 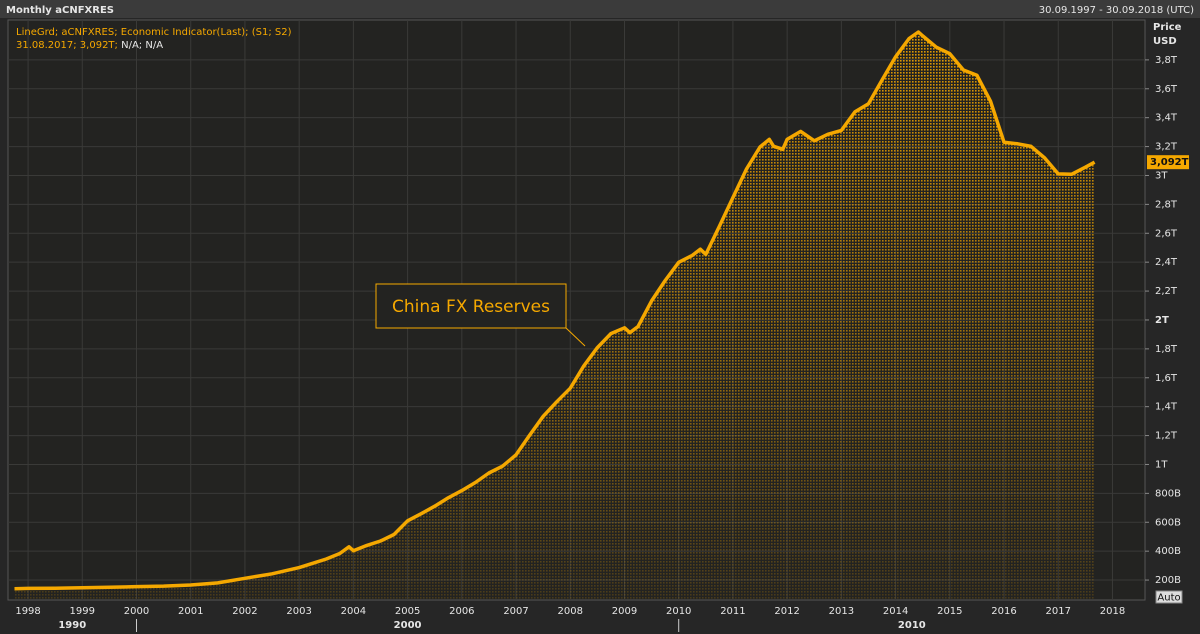 What do you see at coordinates (949, 611) in the screenshot?
I see `x-tick-label: 2015` at bounding box center [949, 611].